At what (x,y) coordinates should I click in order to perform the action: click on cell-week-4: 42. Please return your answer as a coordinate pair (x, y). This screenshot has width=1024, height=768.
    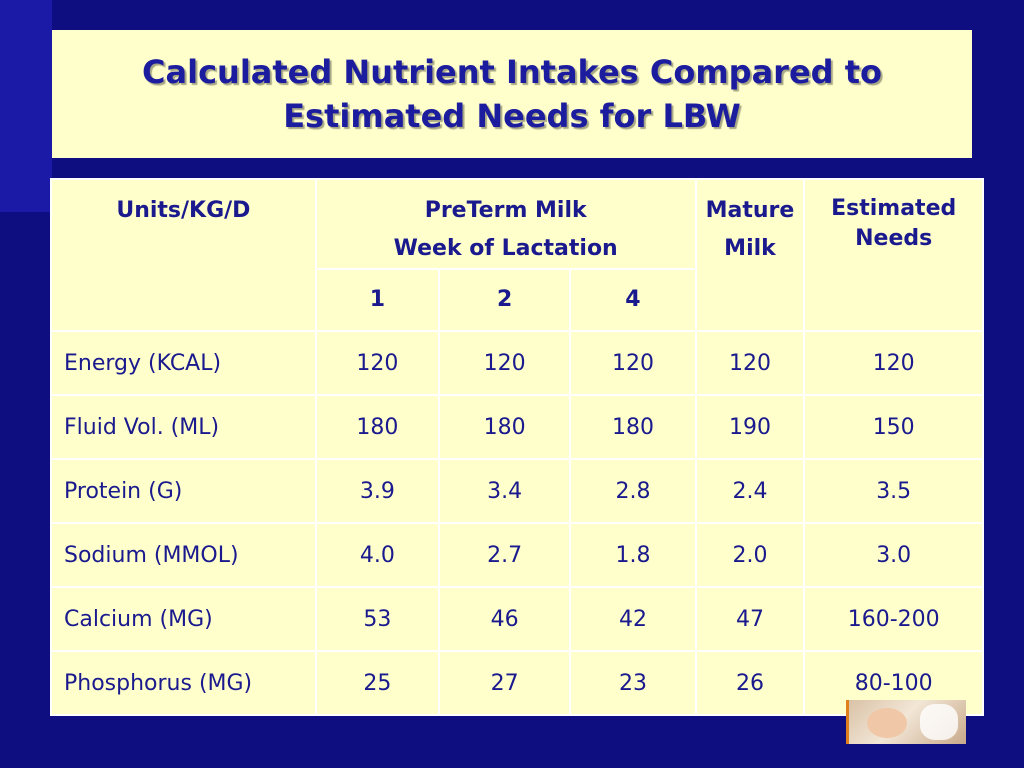
    Looking at the image, I should click on (633, 619).